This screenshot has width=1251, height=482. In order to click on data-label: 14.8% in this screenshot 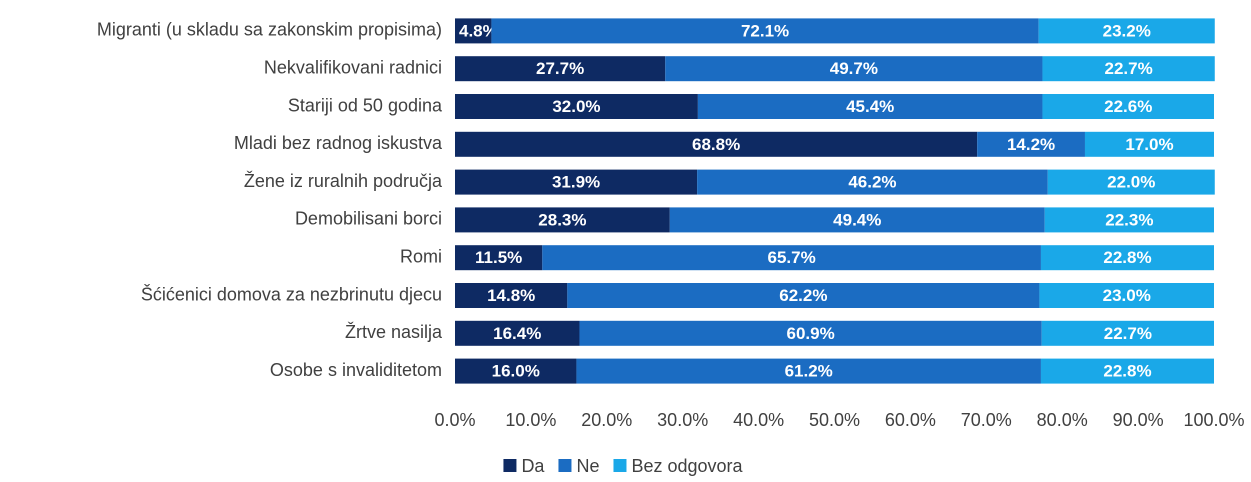, I will do `click(511, 295)`.